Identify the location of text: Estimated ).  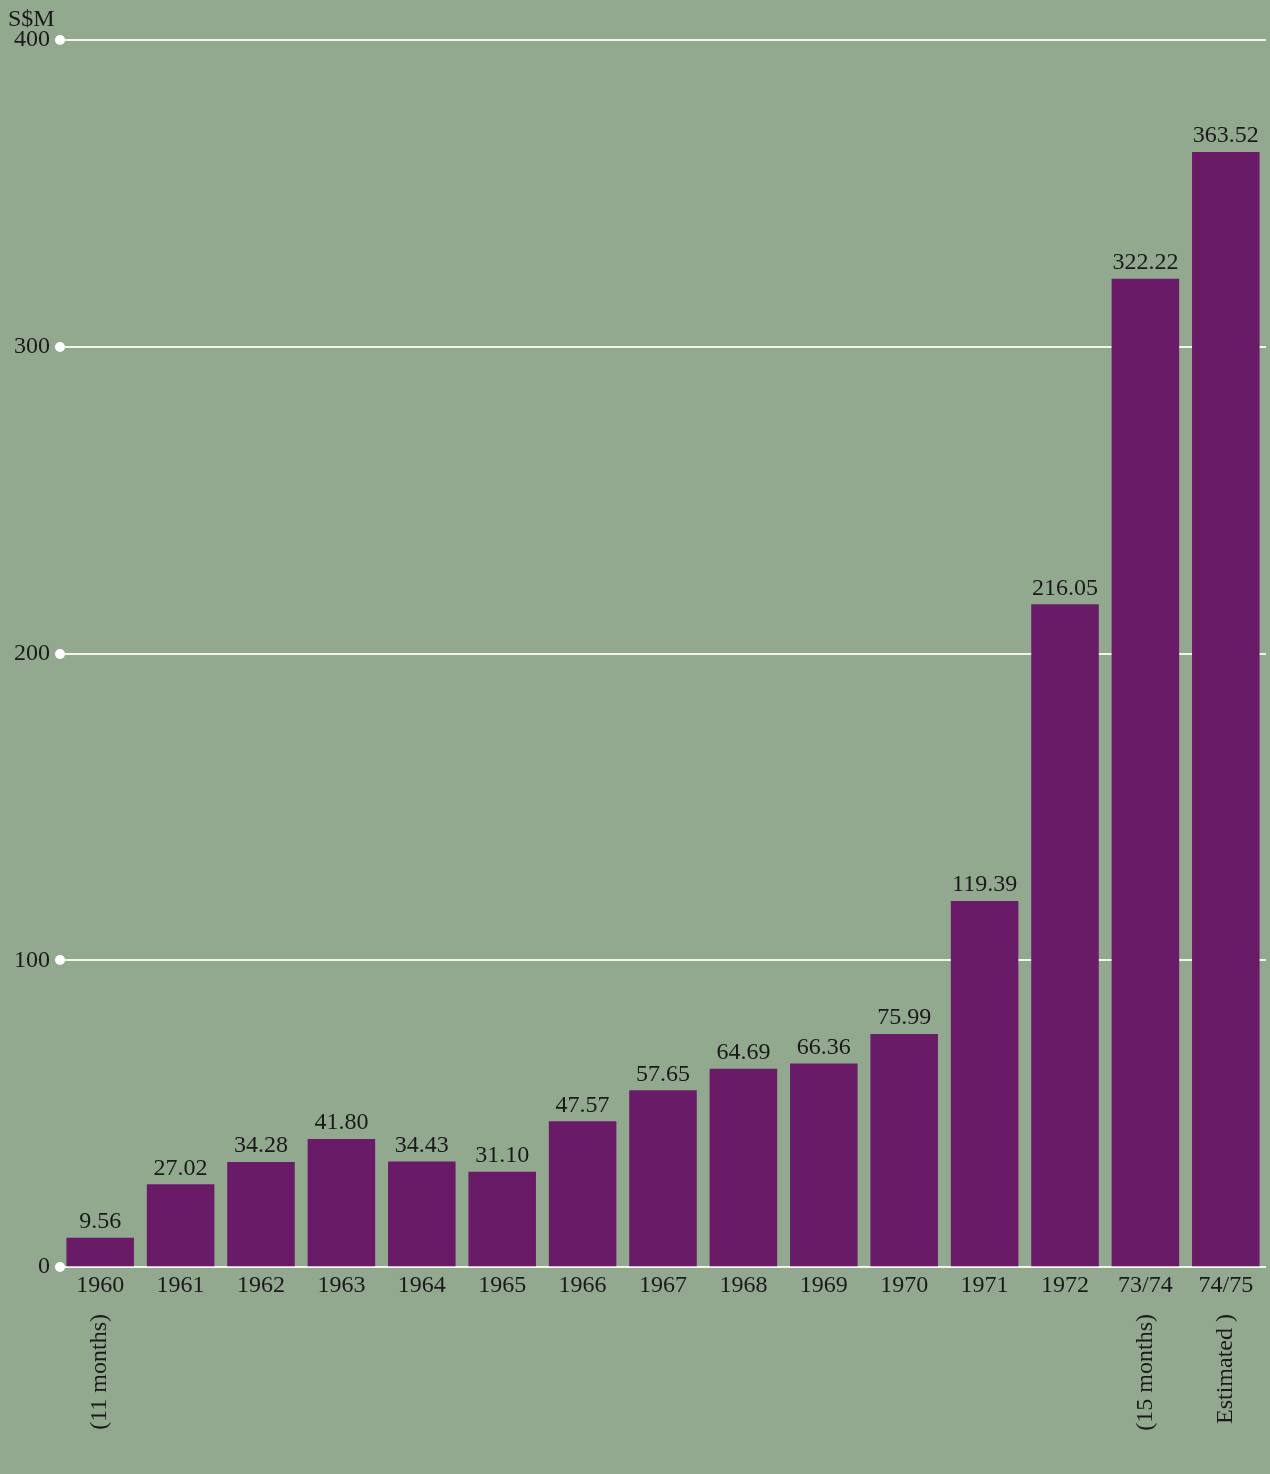
(1224, 1369).